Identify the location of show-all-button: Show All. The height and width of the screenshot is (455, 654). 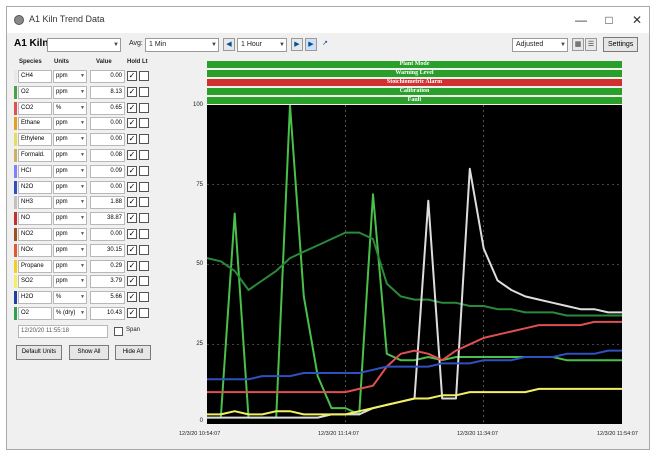
(89, 352).